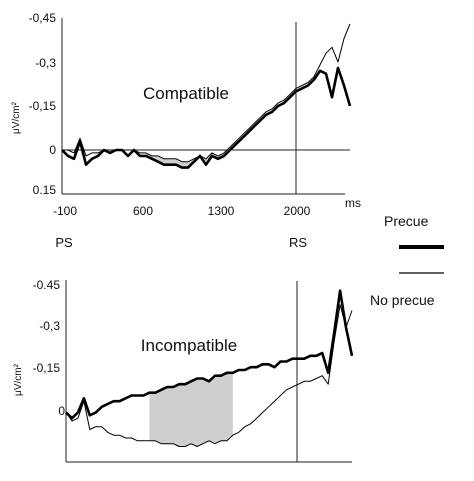 This screenshot has width=474, height=481. Describe the element at coordinates (297, 211) in the screenshot. I see `x-tick-label: 2000` at that location.